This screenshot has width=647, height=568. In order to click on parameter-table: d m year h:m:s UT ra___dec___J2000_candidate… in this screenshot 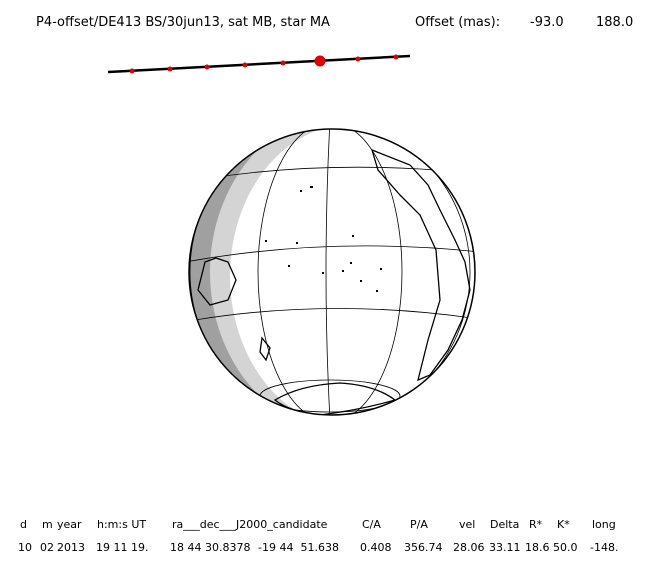, I will do `click(318, 536)`.